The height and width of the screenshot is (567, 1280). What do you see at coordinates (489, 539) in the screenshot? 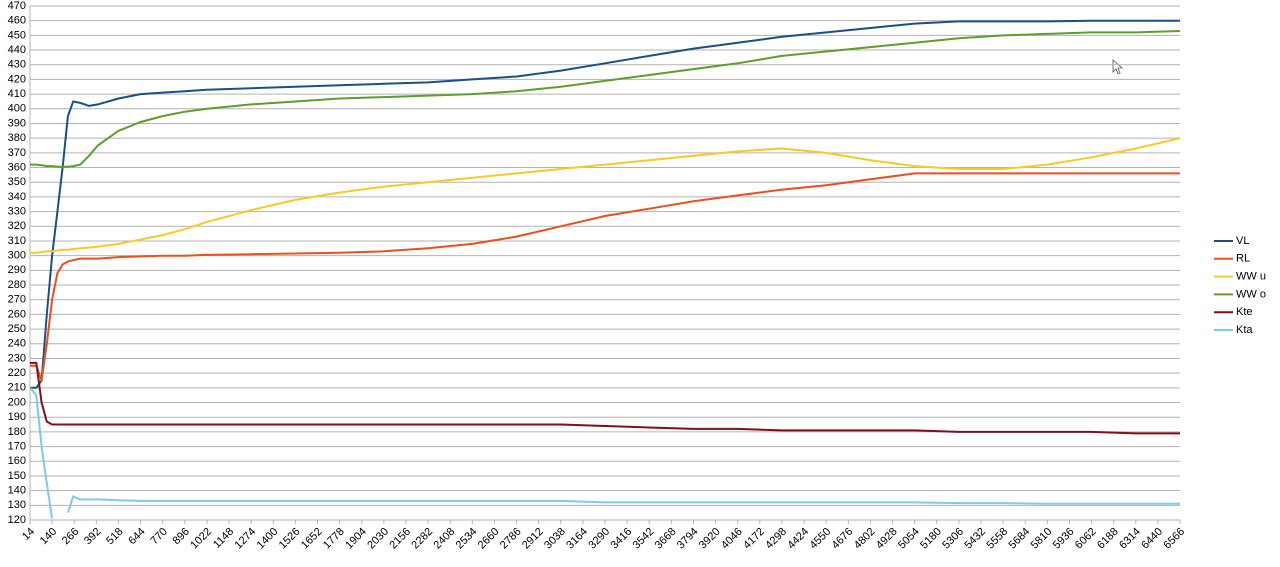
I see `x-tick-label: 2660` at bounding box center [489, 539].